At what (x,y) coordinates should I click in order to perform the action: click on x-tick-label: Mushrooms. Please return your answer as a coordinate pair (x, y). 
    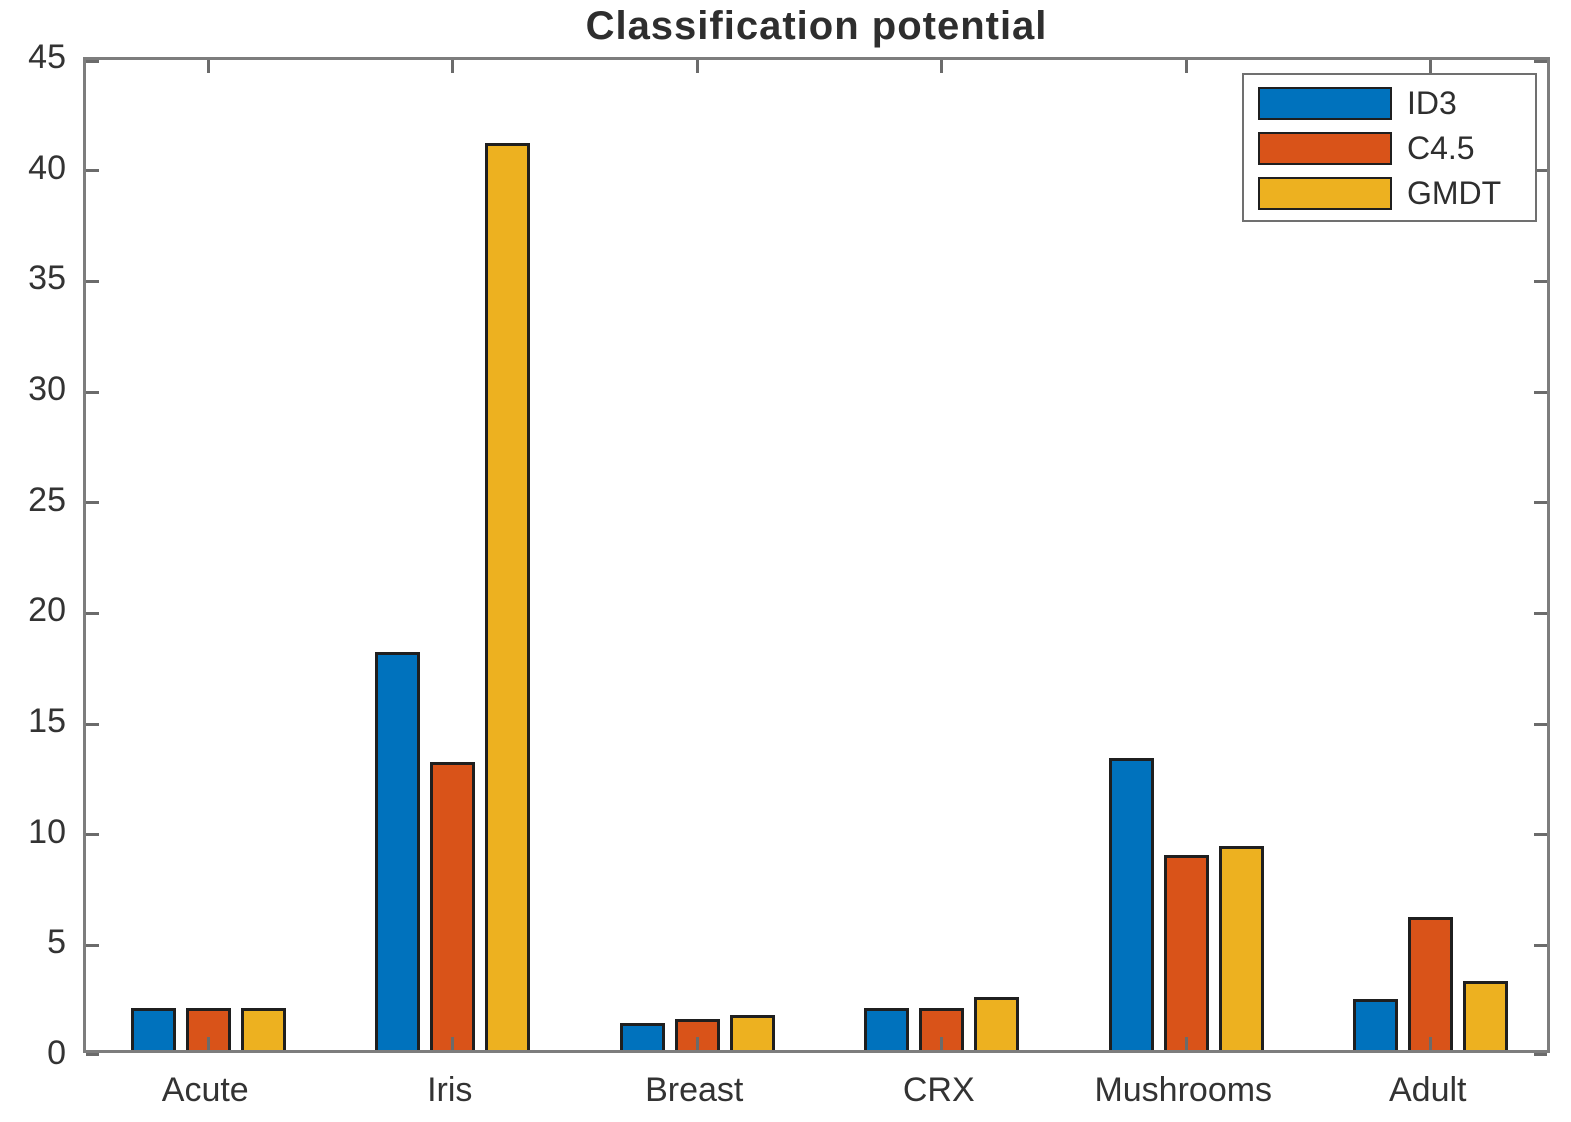
    Looking at the image, I should click on (1183, 1090).